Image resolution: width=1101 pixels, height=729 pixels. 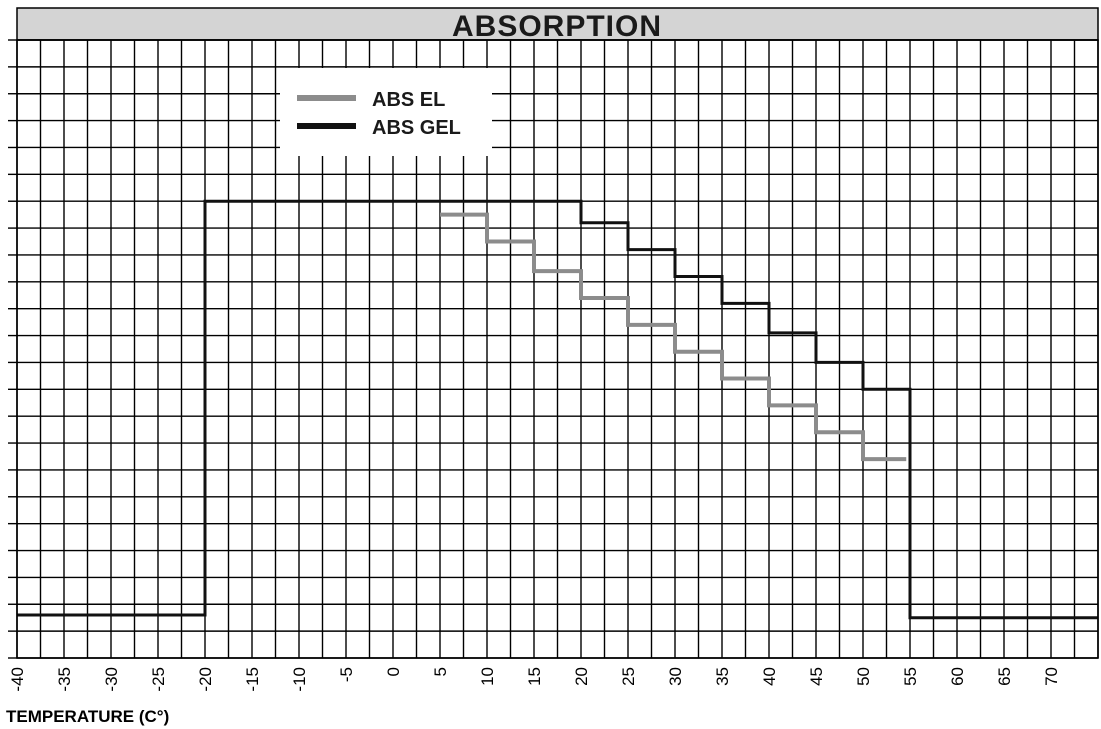 I want to click on series-line-abs-el, so click(x=673, y=337).